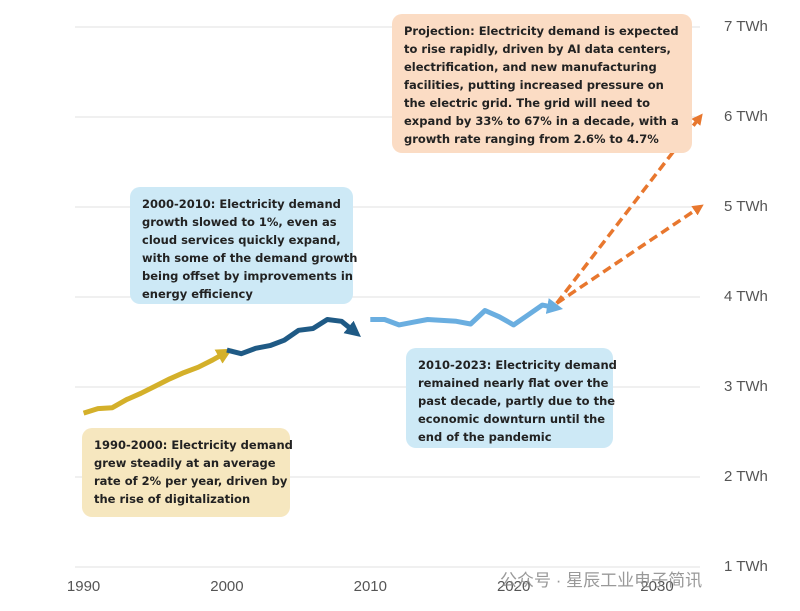  Describe the element at coordinates (527, 103) in the screenshot. I see `annotation-line: the electric grid. The grid will need to` at that location.